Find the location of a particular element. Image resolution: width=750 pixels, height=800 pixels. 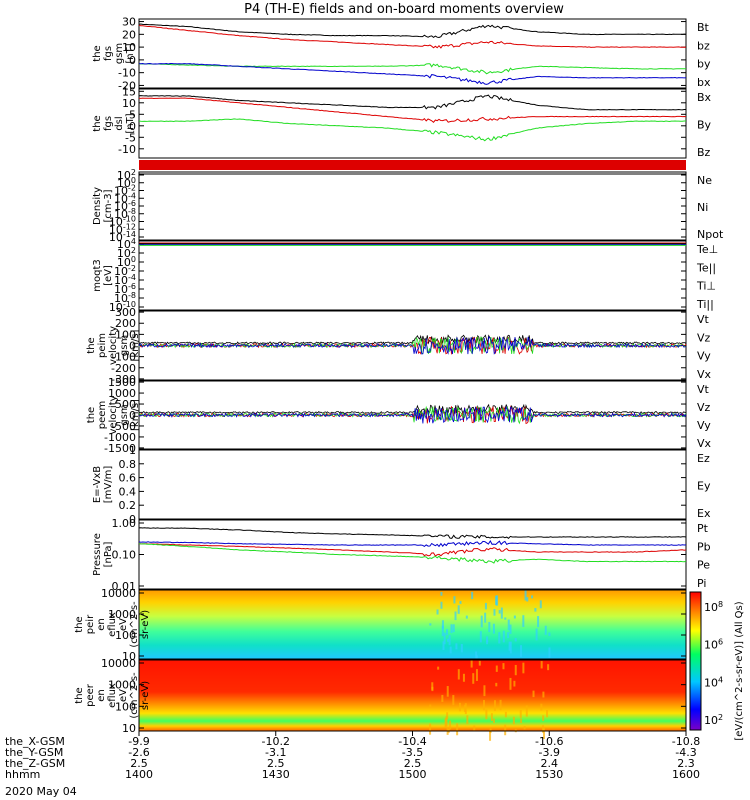

colorbar is located at coordinates (695, 661).